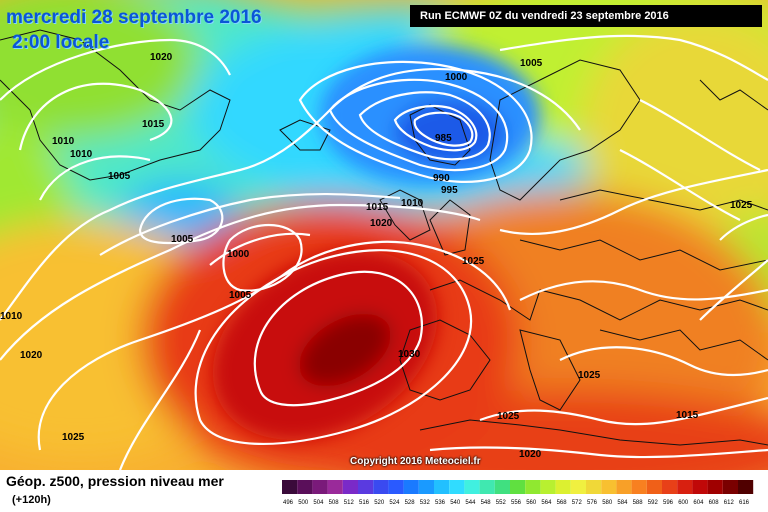 The width and height of the screenshot is (768, 512). What do you see at coordinates (441, 178) in the screenshot?
I see `isobar-label: 990` at bounding box center [441, 178].